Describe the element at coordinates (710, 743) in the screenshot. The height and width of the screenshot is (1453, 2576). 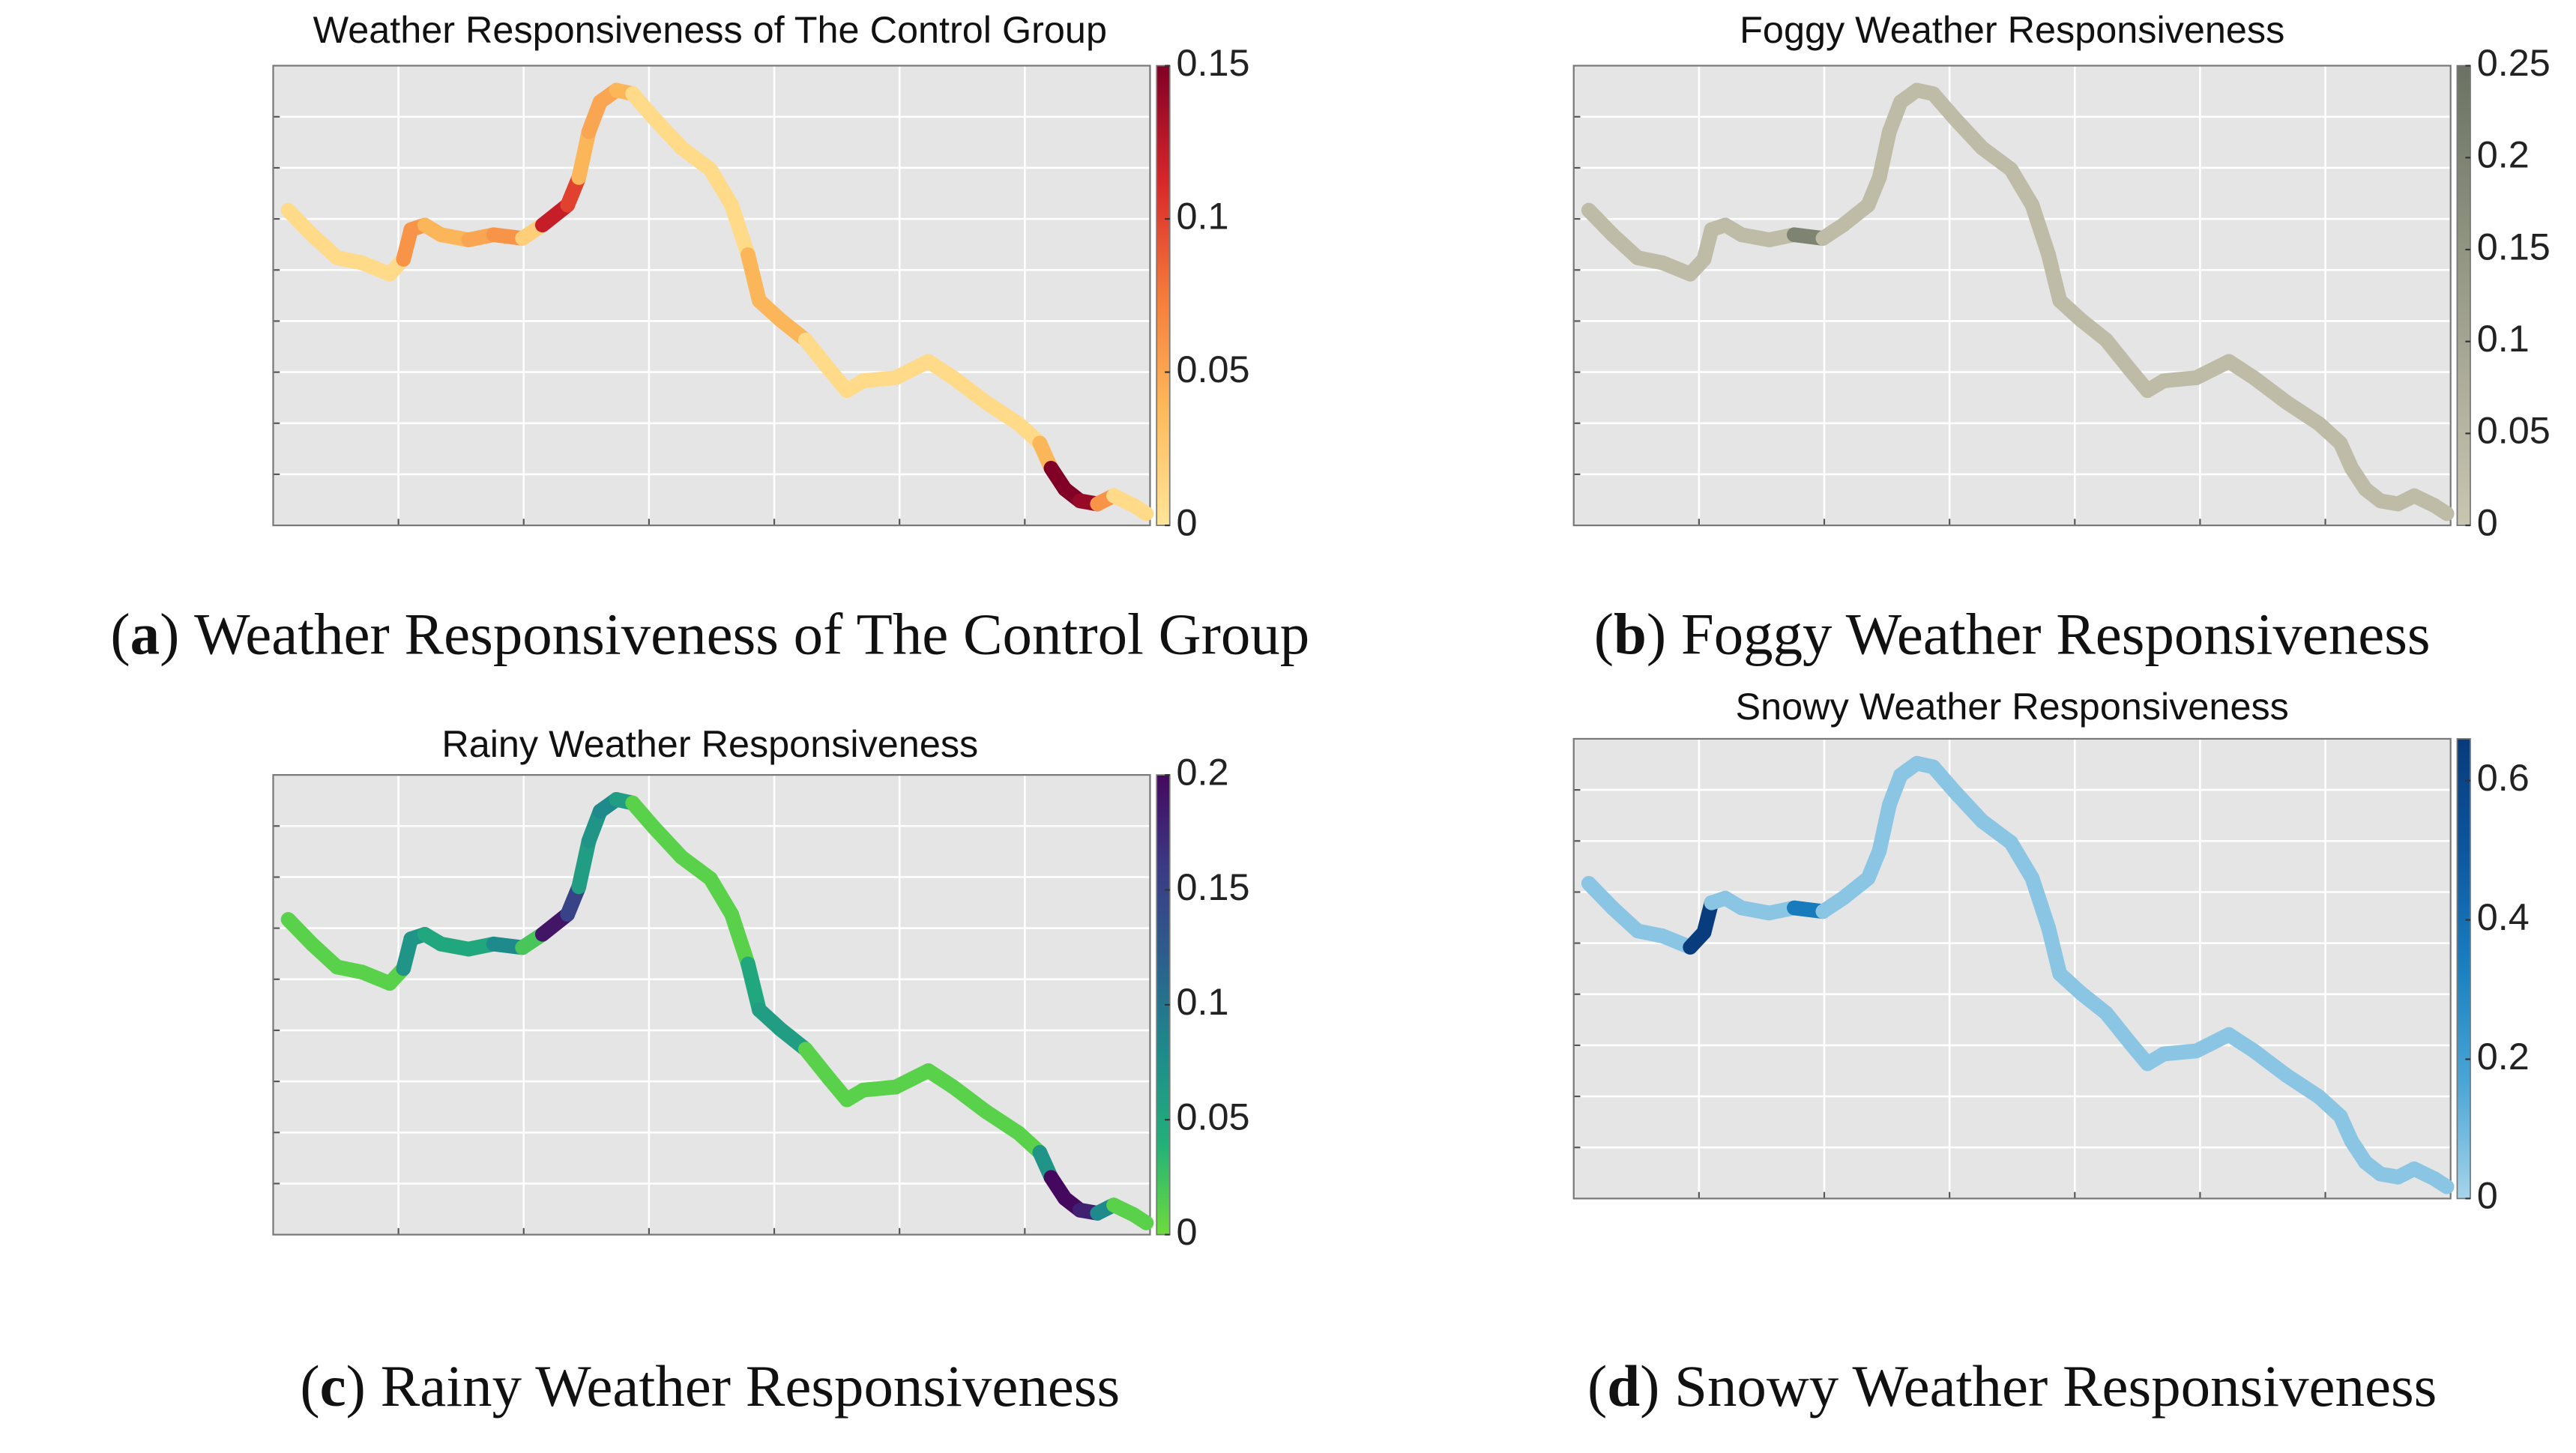
I see `chart-title: Rainy Weather Responsiveness` at that location.